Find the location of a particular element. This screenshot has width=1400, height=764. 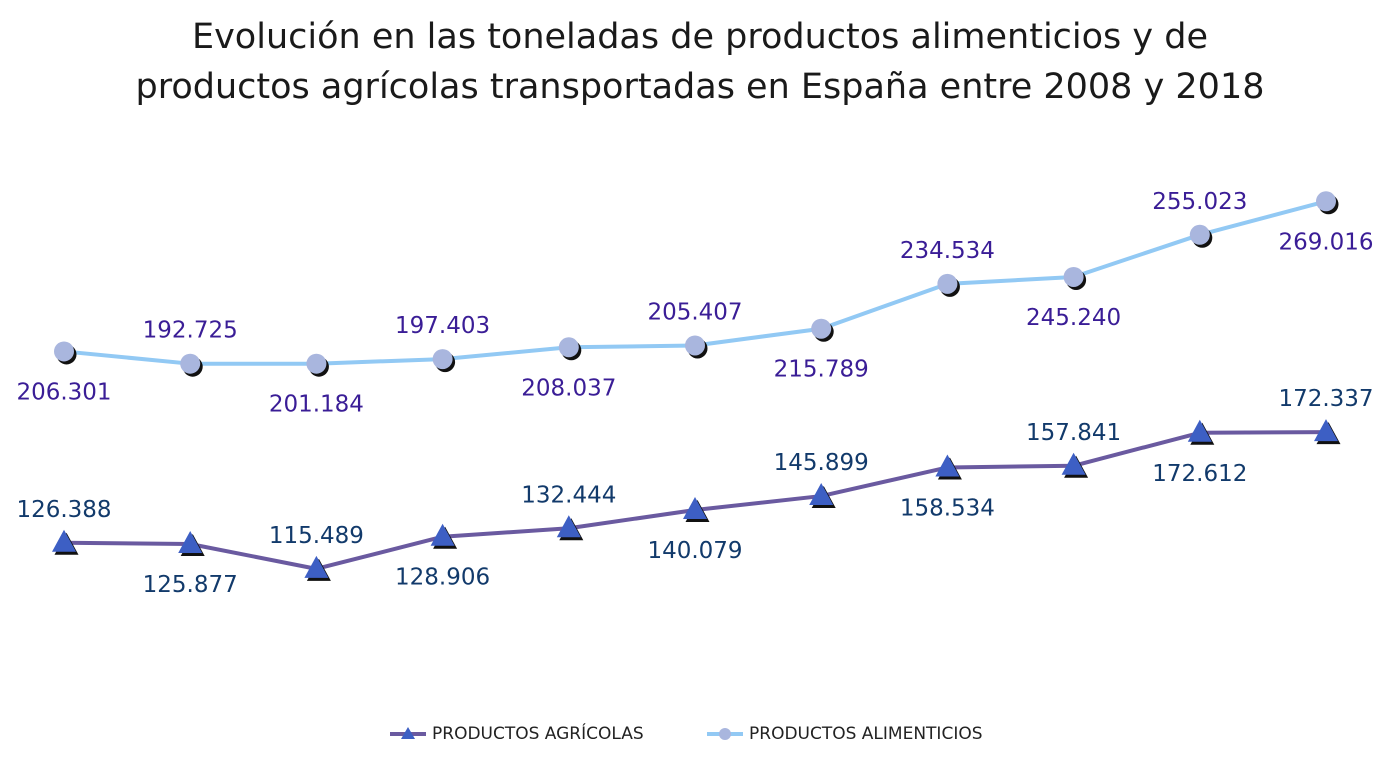

data-label-agricolas: 157.841 is located at coordinates (1073, 433).